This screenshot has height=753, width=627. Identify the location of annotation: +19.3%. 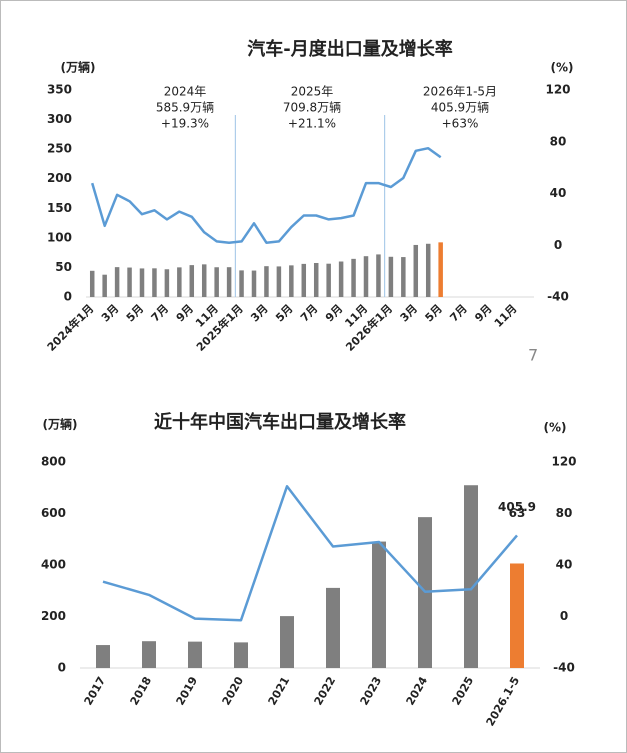
(185, 124).